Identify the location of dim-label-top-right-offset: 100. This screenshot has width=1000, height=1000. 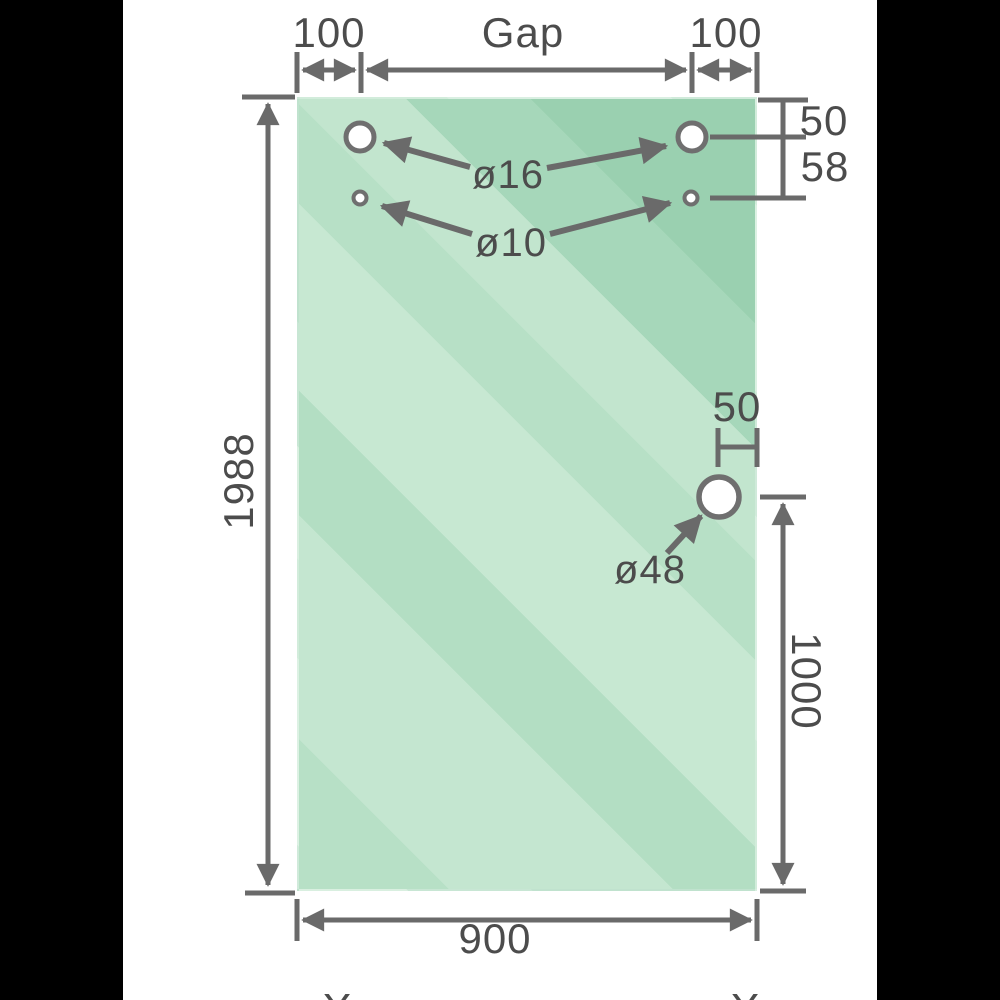
(726, 32).